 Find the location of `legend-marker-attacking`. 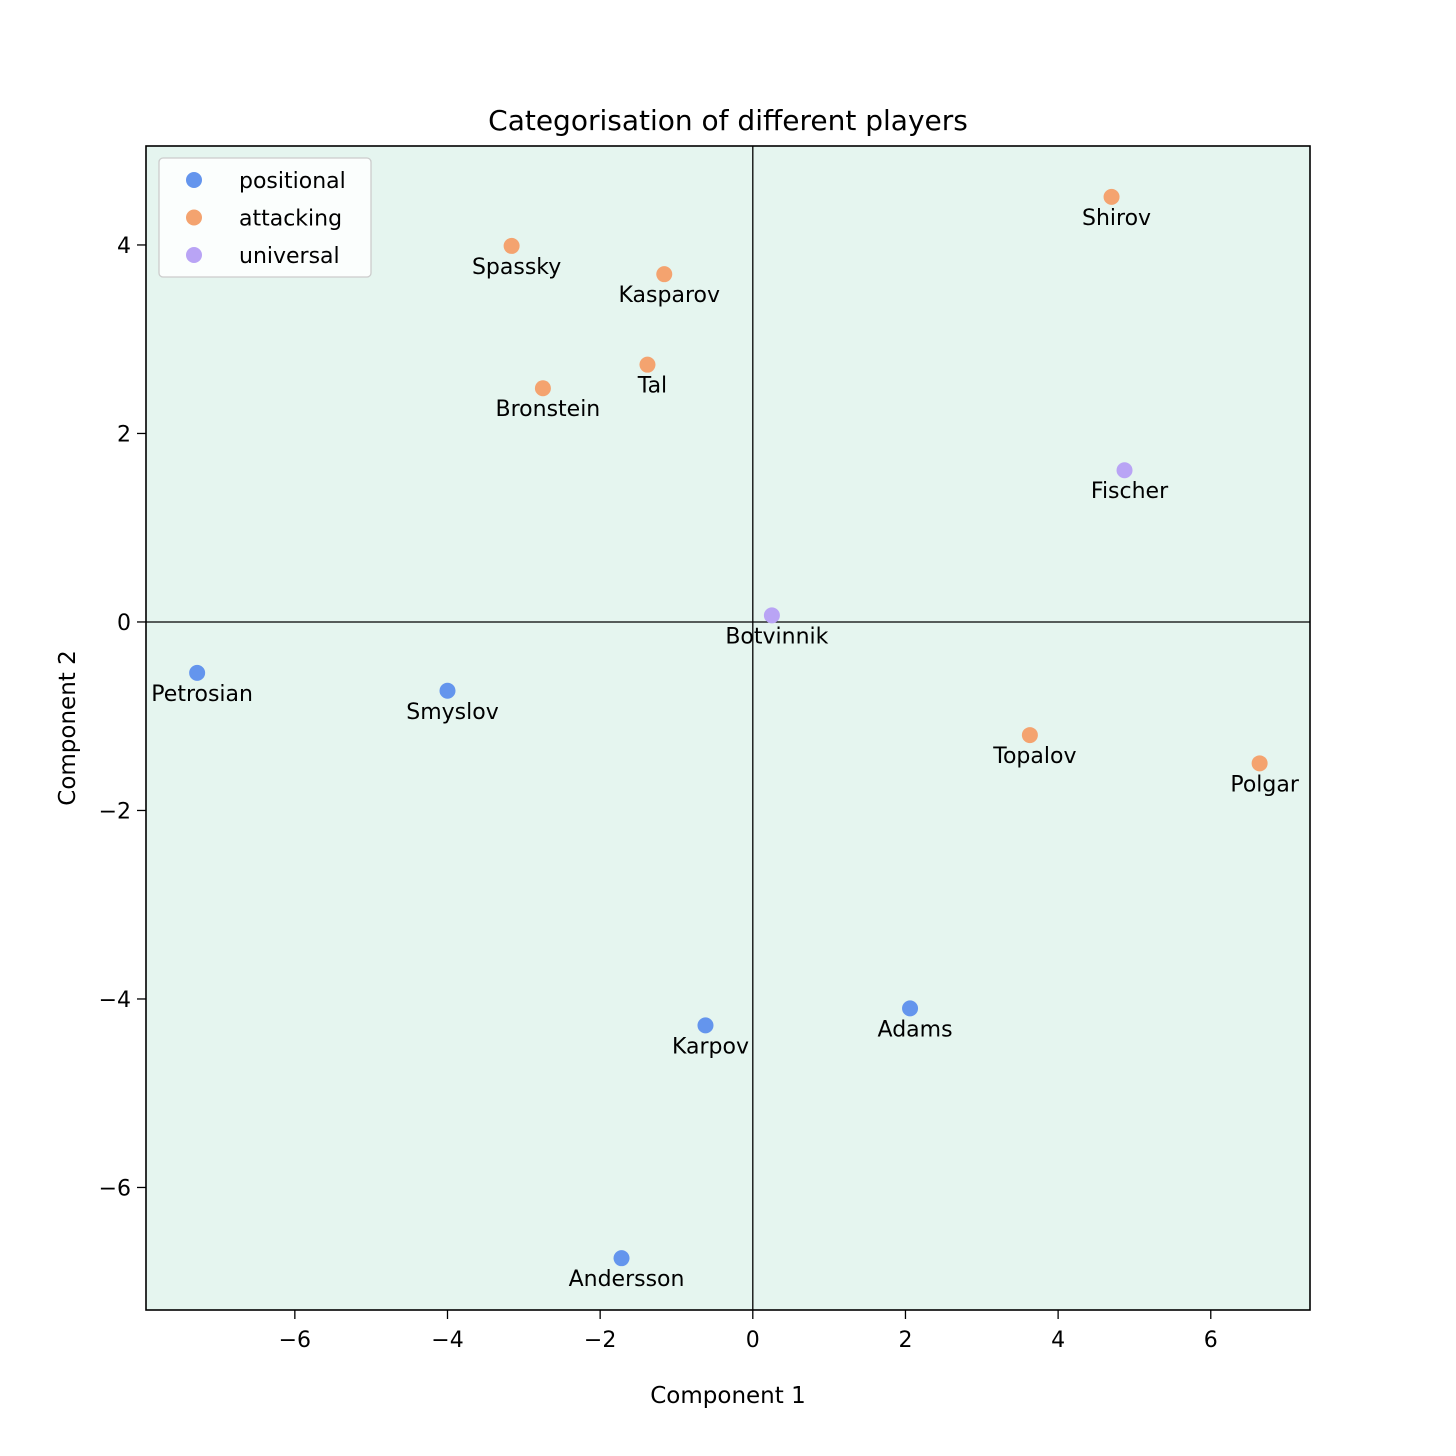

legend-marker-attacking is located at coordinates (194, 217).